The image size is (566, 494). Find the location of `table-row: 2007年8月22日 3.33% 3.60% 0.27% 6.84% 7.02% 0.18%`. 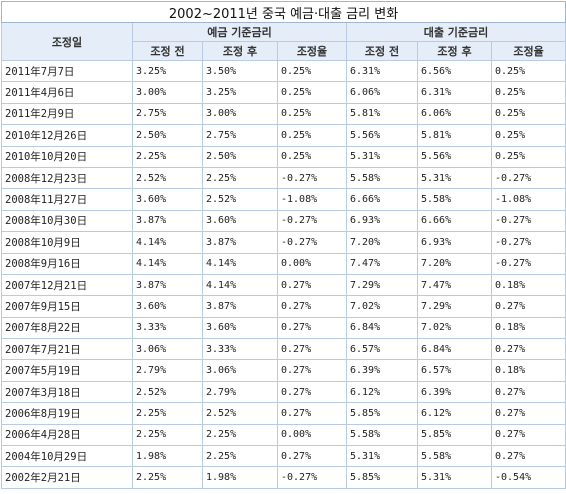

table-row: 2007年8月22日 3.33% 3.60% 0.27% 6.84% 7.02% 0.18% is located at coordinates (283, 328).